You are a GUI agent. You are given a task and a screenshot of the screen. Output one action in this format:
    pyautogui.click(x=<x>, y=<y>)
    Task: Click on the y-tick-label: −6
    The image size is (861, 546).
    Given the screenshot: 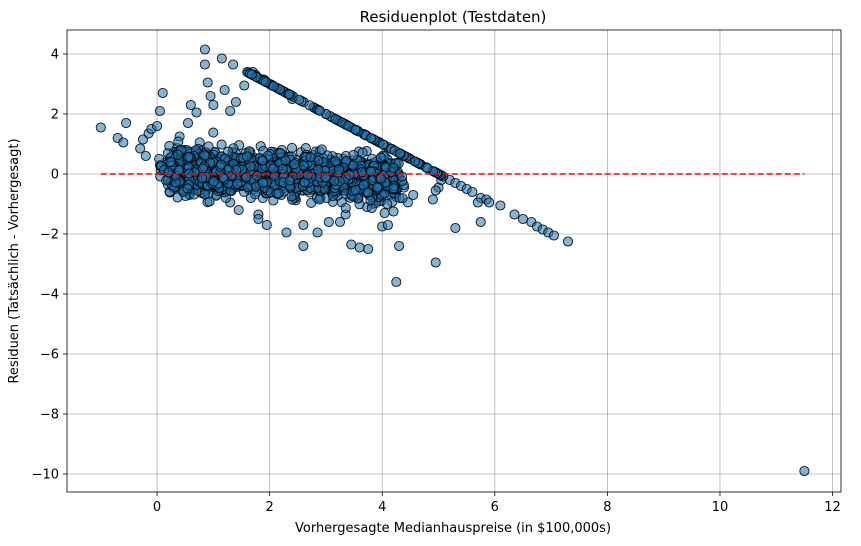 What is the action you would take?
    pyautogui.click(x=49, y=355)
    